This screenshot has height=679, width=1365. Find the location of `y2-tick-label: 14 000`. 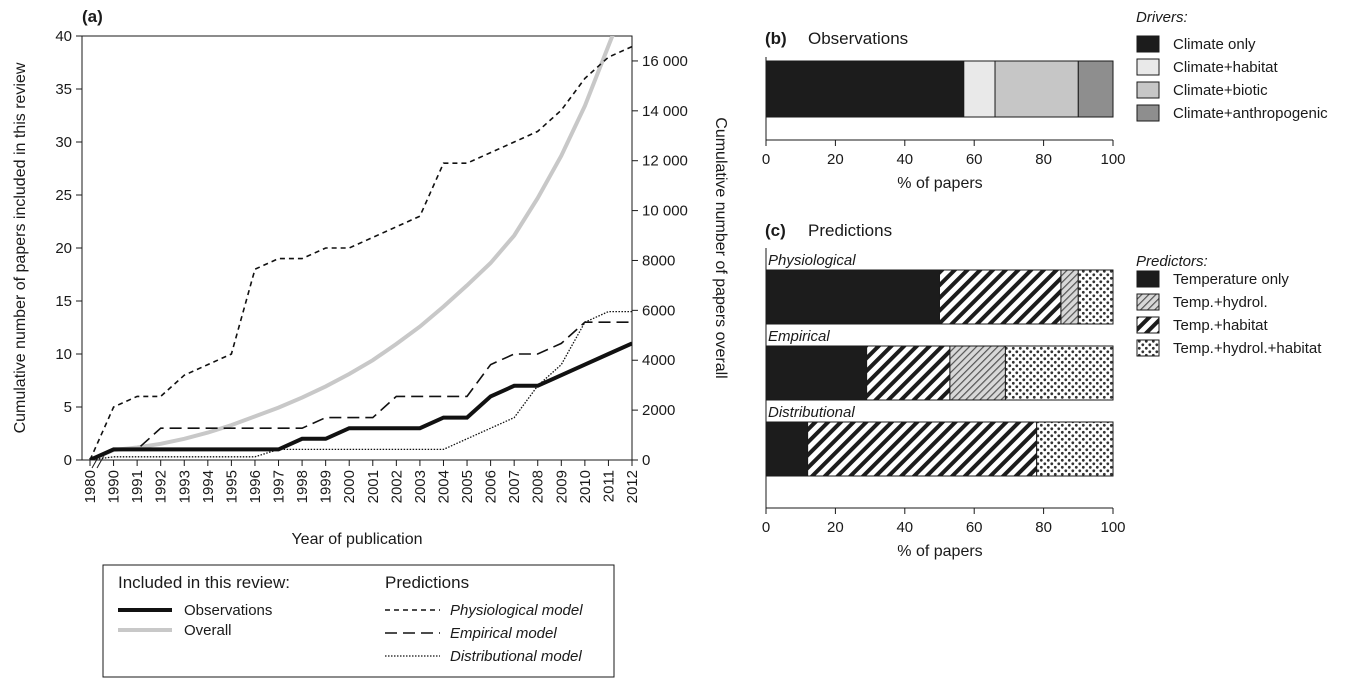

y2-tick-label: 14 000 is located at coordinates (665, 111).